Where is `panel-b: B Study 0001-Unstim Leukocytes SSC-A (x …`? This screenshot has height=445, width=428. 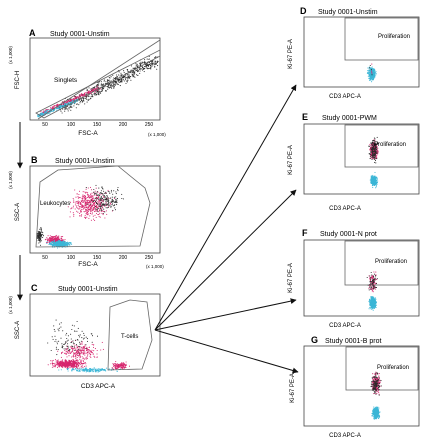
panel-b: B Study 0001-Unstim Leukocytes SSC-A (x … is located at coordinates (86, 212).